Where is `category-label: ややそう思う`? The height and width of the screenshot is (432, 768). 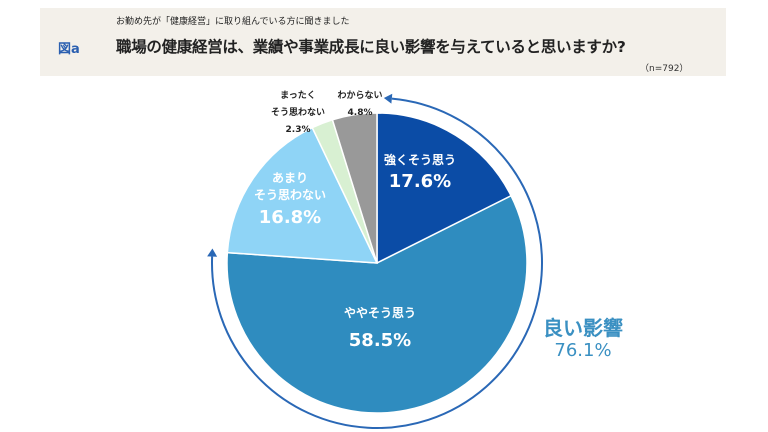 category-label: ややそう思う is located at coordinates (379, 313).